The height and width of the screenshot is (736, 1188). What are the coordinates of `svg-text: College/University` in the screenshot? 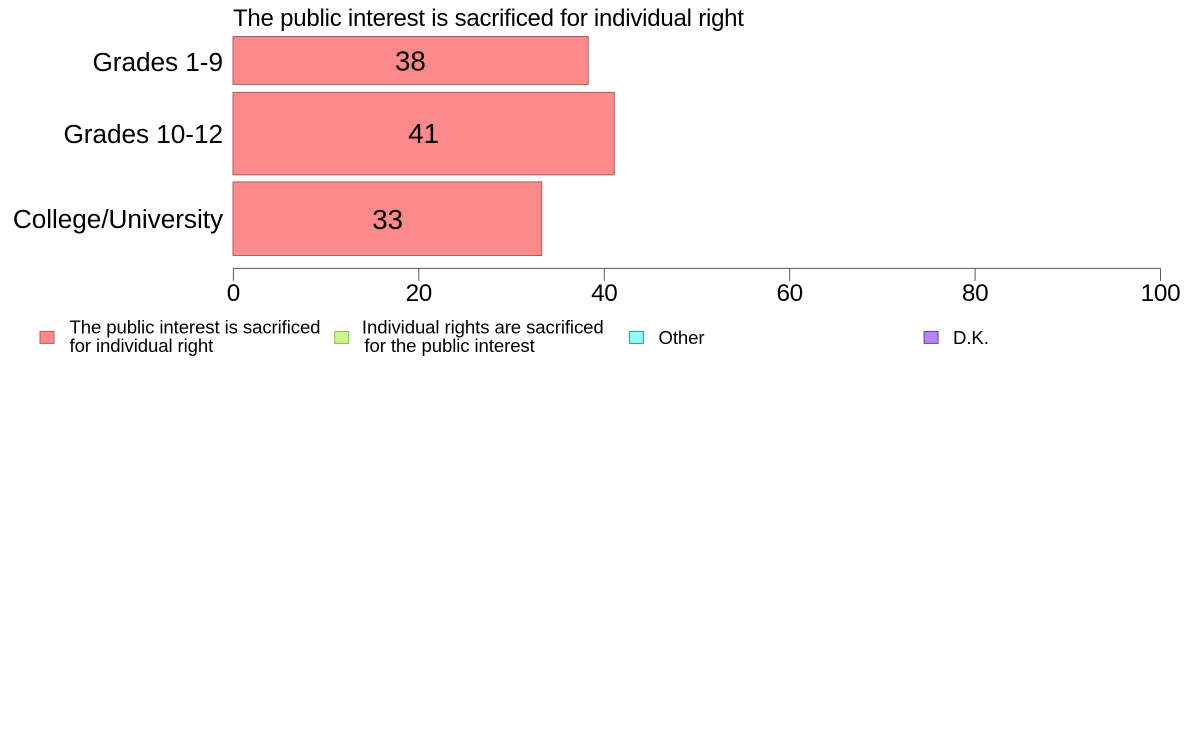 It's located at (118, 219).